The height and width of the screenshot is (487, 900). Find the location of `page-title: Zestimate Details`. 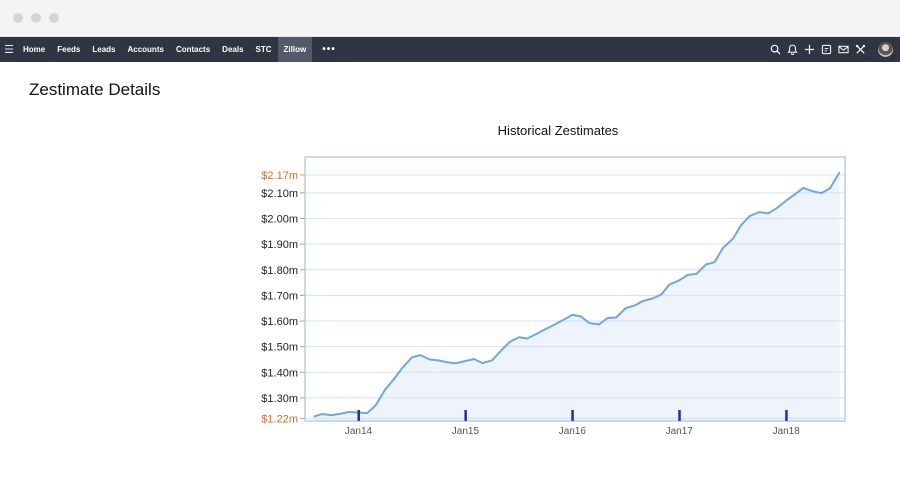

page-title: Zestimate Details is located at coordinates (95, 89).